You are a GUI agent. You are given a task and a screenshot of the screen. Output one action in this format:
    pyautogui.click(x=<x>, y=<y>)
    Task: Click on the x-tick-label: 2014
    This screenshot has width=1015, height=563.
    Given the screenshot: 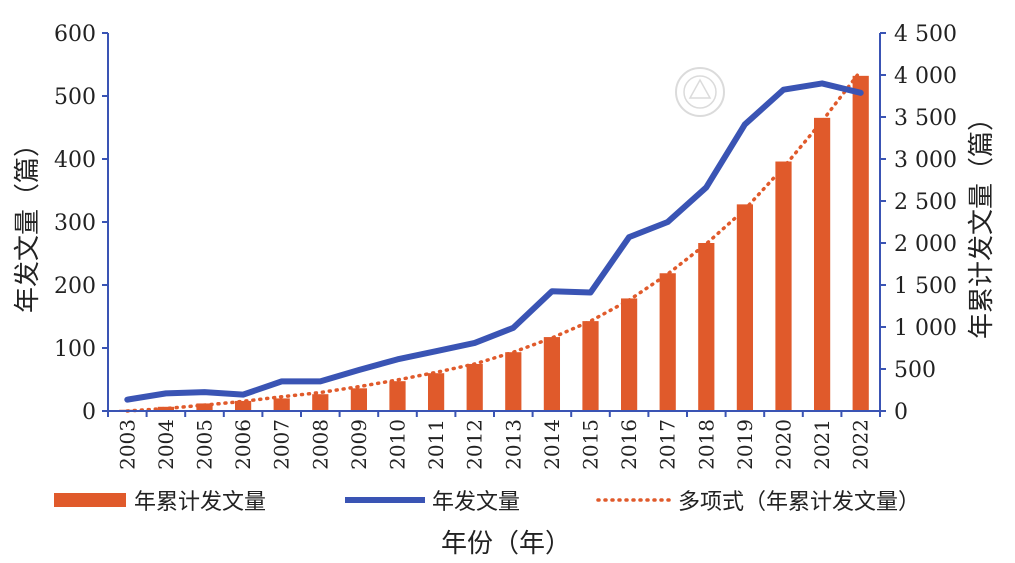 What is the action you would take?
    pyautogui.click(x=552, y=444)
    